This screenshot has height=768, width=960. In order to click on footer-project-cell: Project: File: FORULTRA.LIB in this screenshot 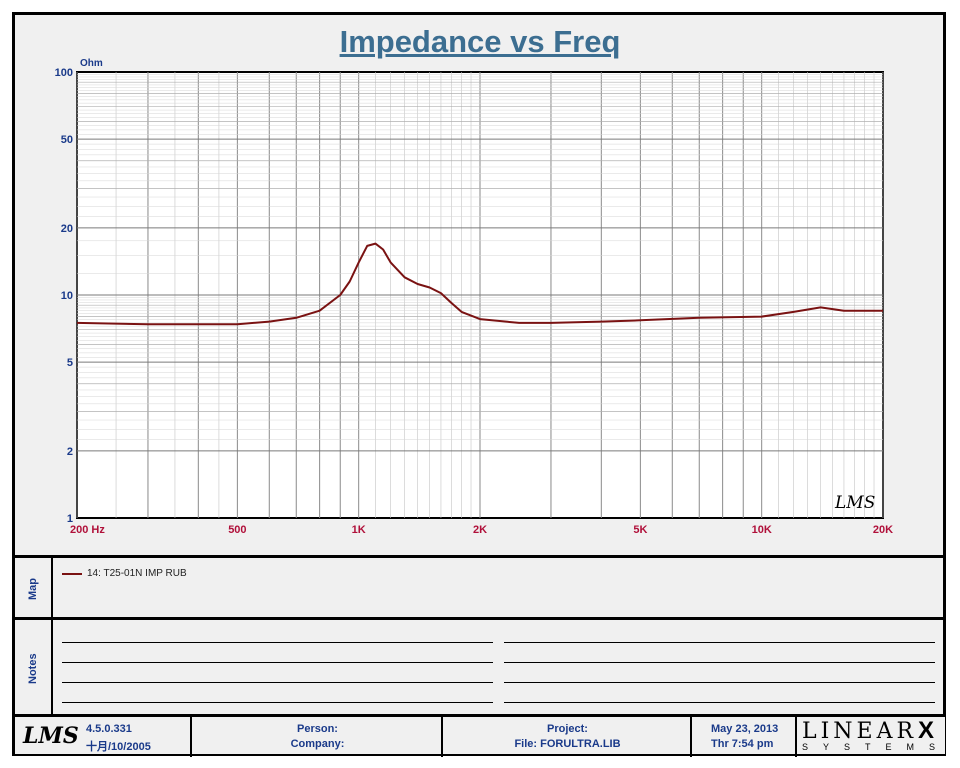, I will do `click(567, 737)`.